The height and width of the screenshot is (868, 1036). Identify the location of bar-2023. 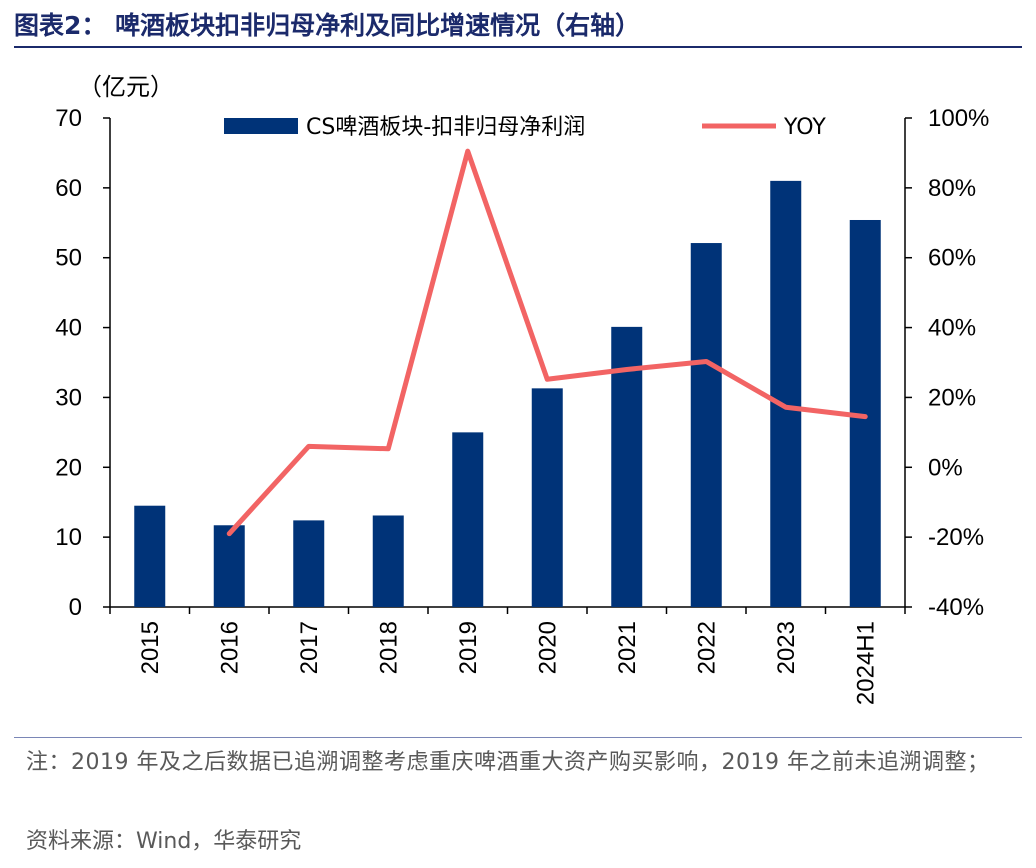
(786, 393).